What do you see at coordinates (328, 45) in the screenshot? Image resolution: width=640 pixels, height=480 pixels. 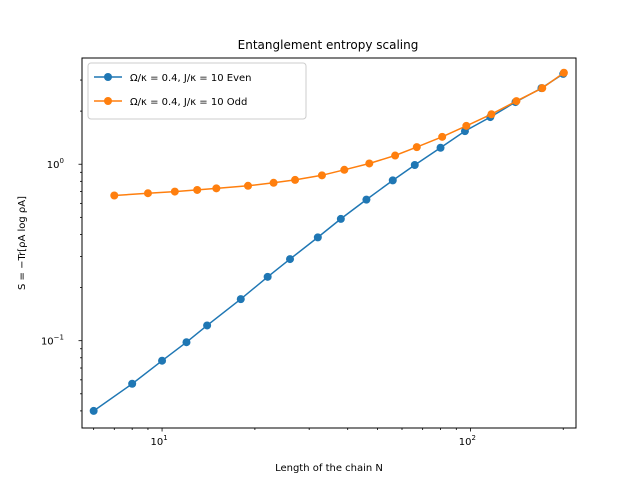 I see `chart-title: Entanglement entropy scaling` at bounding box center [328, 45].